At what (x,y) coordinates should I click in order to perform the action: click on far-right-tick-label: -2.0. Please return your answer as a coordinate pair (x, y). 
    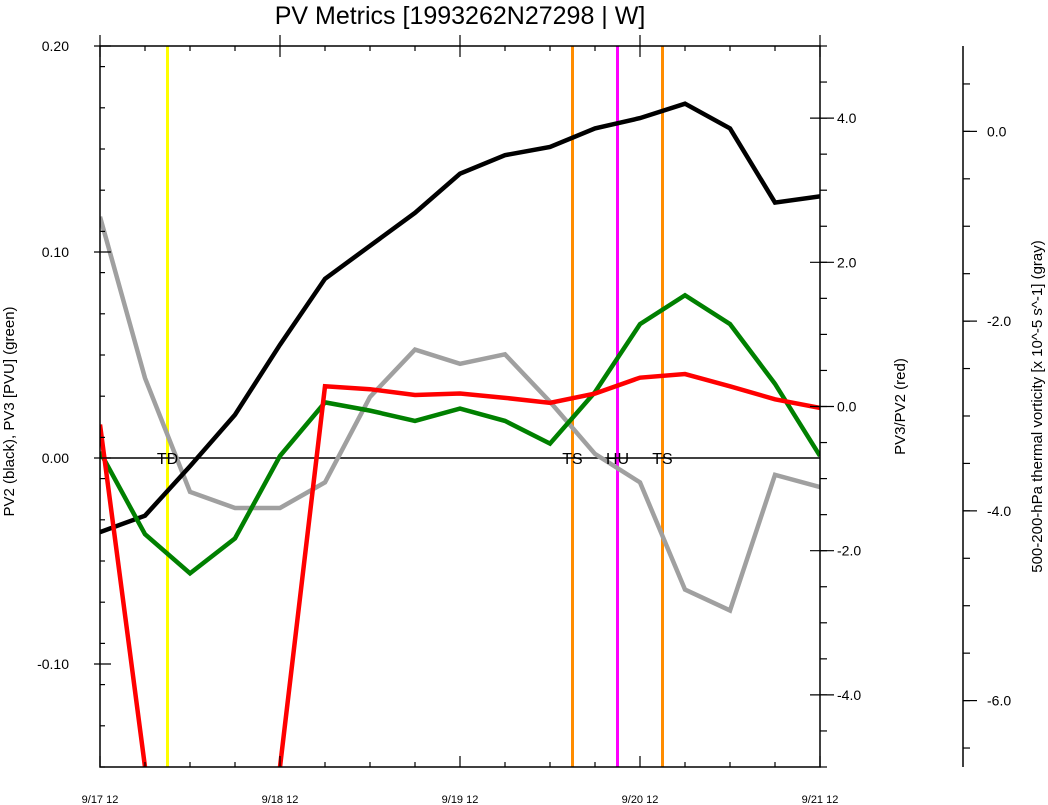
    Looking at the image, I should click on (999, 321).